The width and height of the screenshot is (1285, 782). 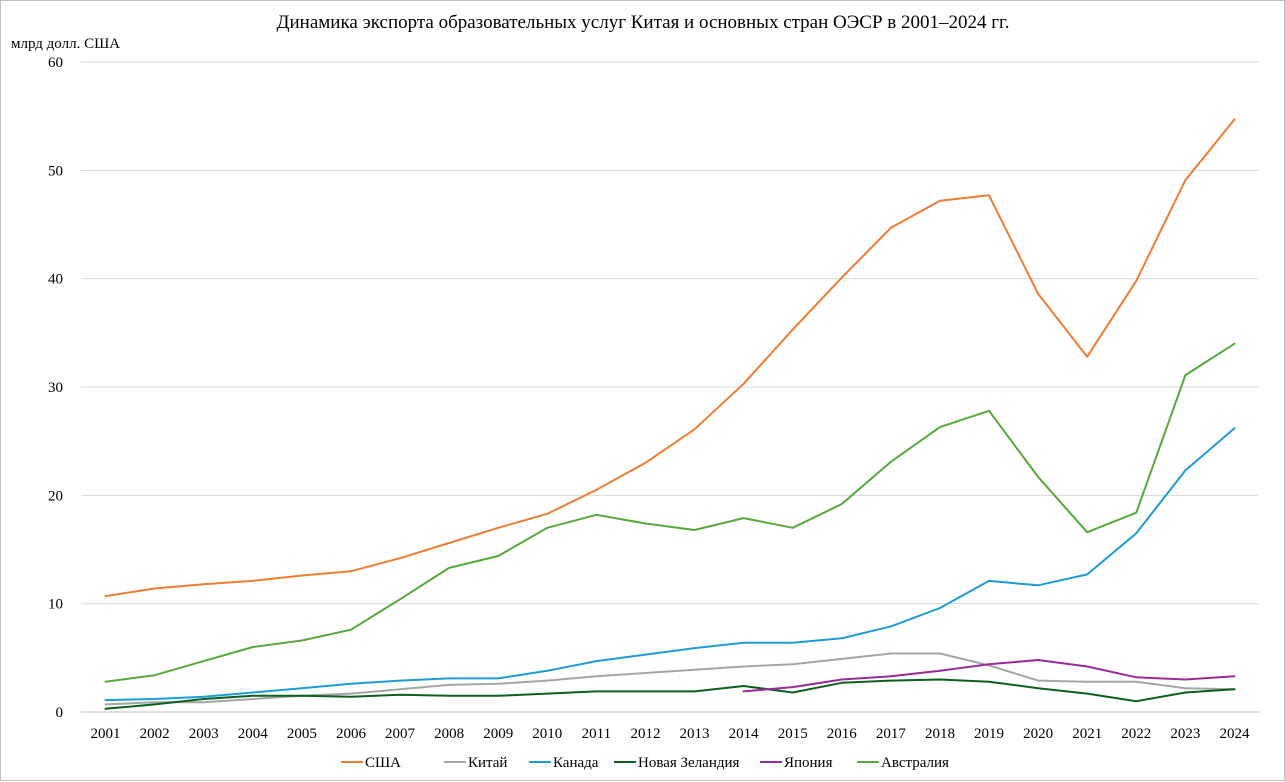 What do you see at coordinates (596, 734) in the screenshot?
I see `x-tick-label: 2011` at bounding box center [596, 734].